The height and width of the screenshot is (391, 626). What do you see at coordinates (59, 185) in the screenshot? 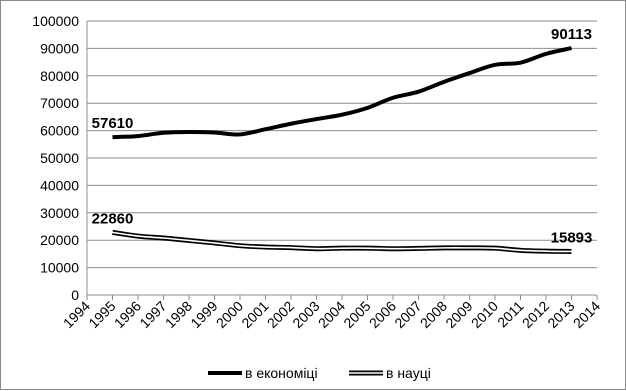
I see `y-tick-label: 40000` at bounding box center [59, 185].